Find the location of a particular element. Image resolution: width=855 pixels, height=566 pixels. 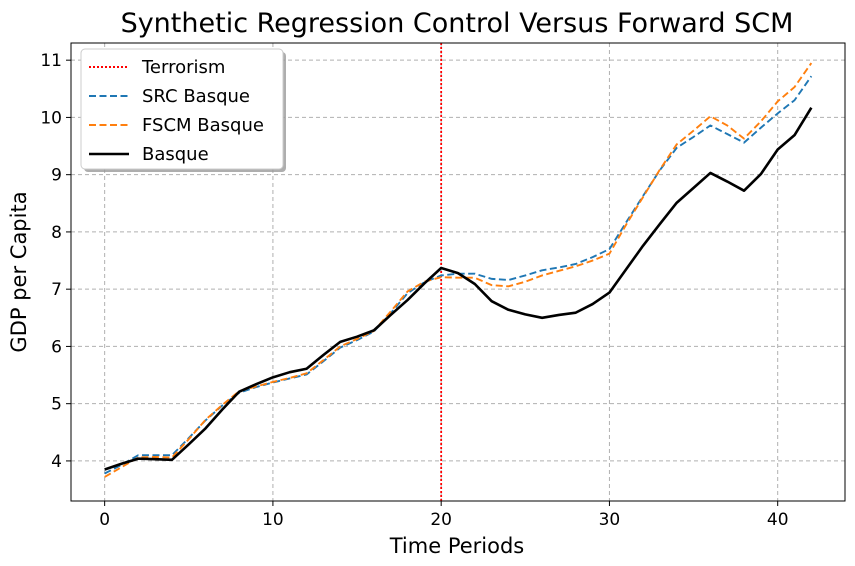

x-tick-label: 20 is located at coordinates (441, 520).